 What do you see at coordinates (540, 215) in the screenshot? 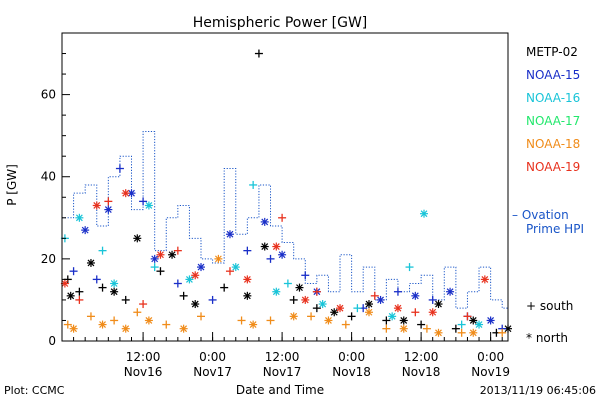
I see `legend-ovation-line1: – Ovation` at bounding box center [540, 215].